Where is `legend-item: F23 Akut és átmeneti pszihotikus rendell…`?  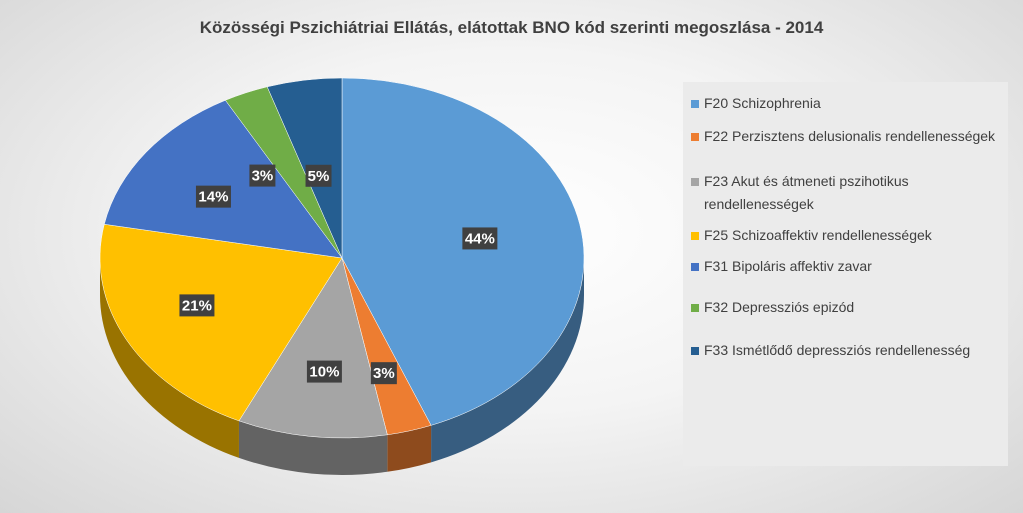
legend-item: F23 Akut és átmeneti pszihotikus rendell… is located at coordinates (845, 193).